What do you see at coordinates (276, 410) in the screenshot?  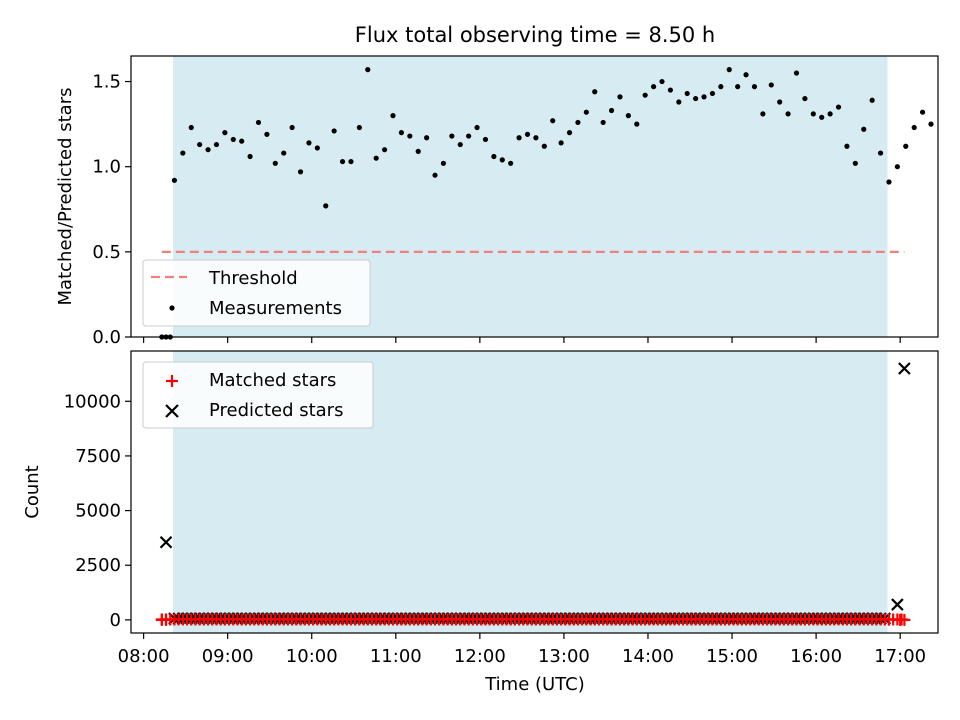 I see `legend-predicted-label: Predicted stars` at bounding box center [276, 410].